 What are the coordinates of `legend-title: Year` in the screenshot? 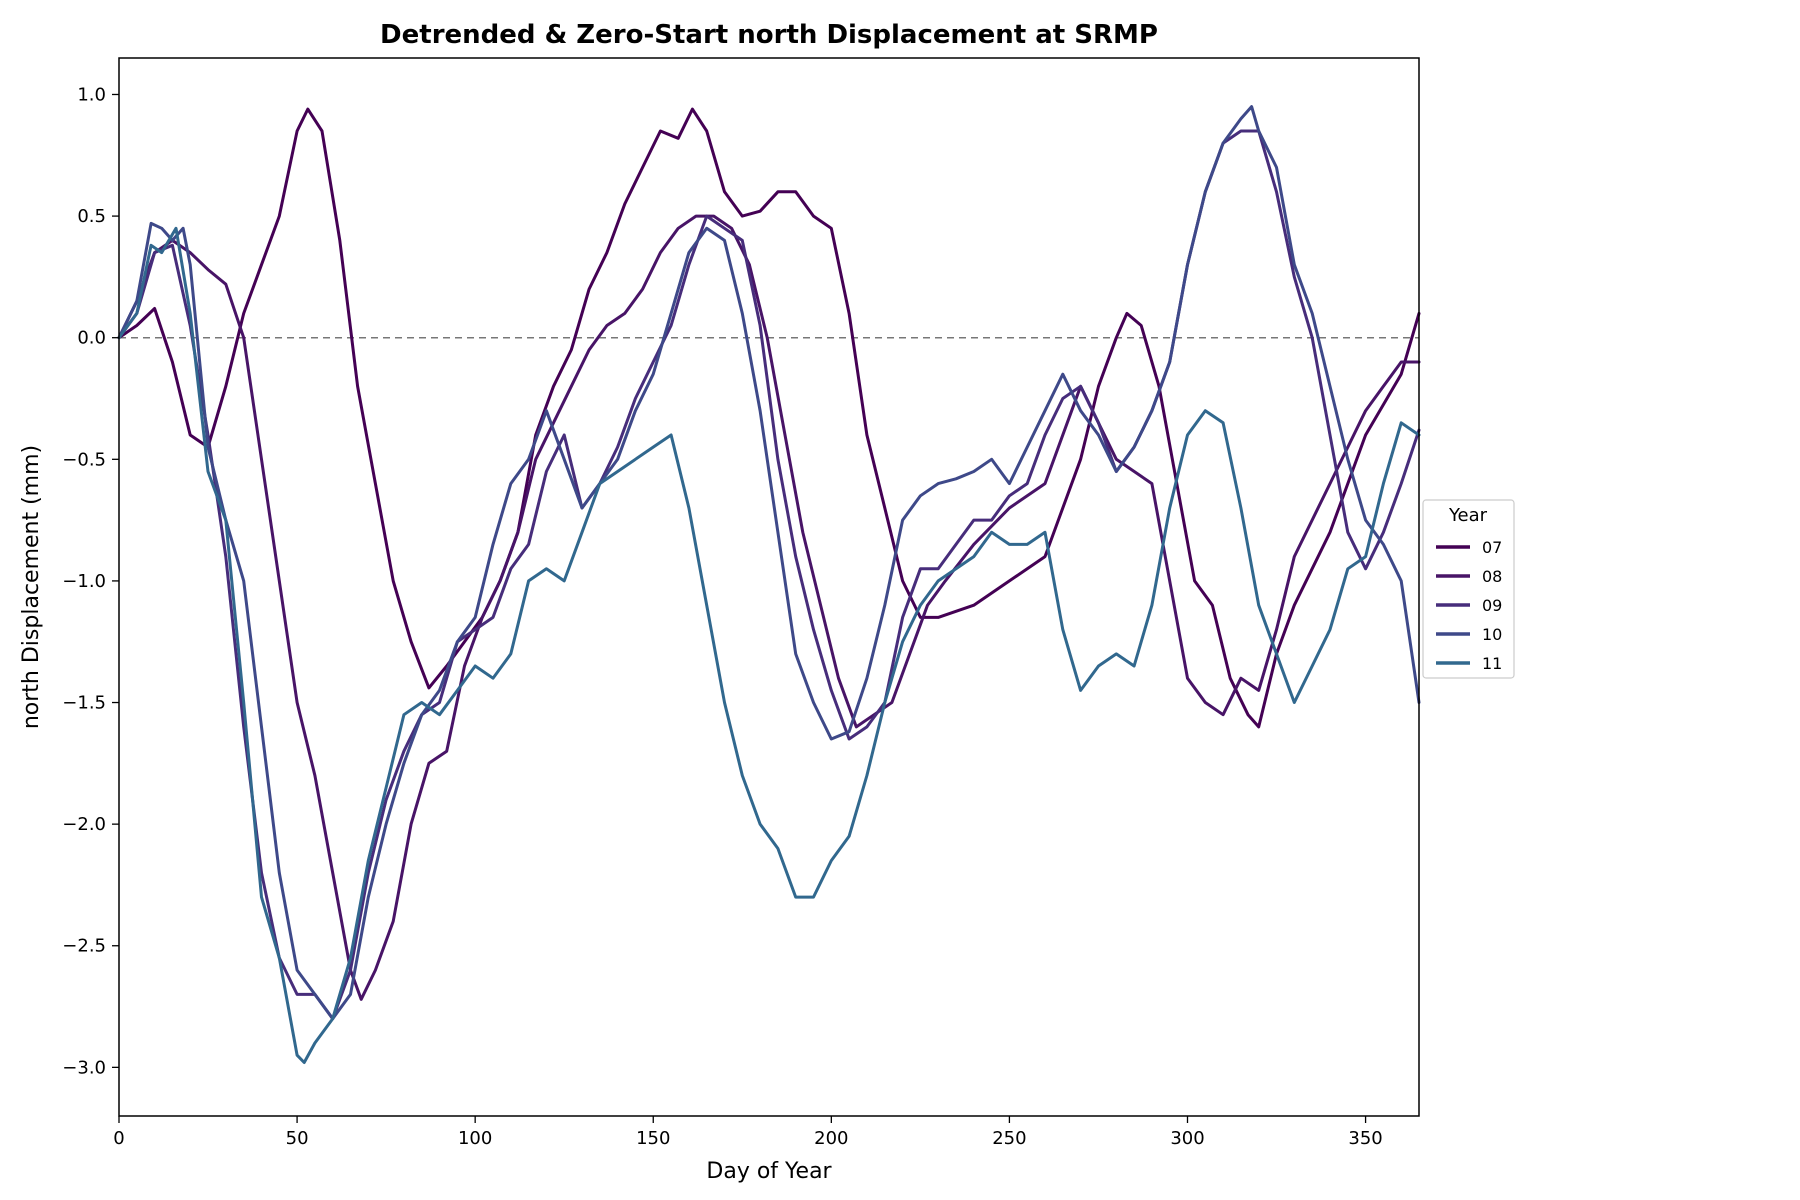 It's located at (1468, 515).